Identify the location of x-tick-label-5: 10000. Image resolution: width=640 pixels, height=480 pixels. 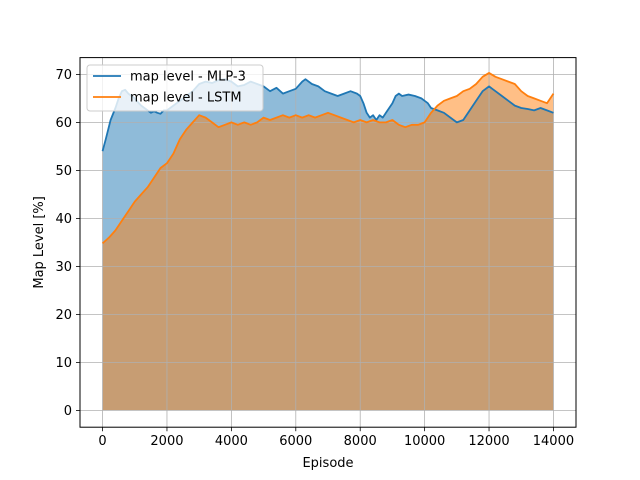
(424, 441).